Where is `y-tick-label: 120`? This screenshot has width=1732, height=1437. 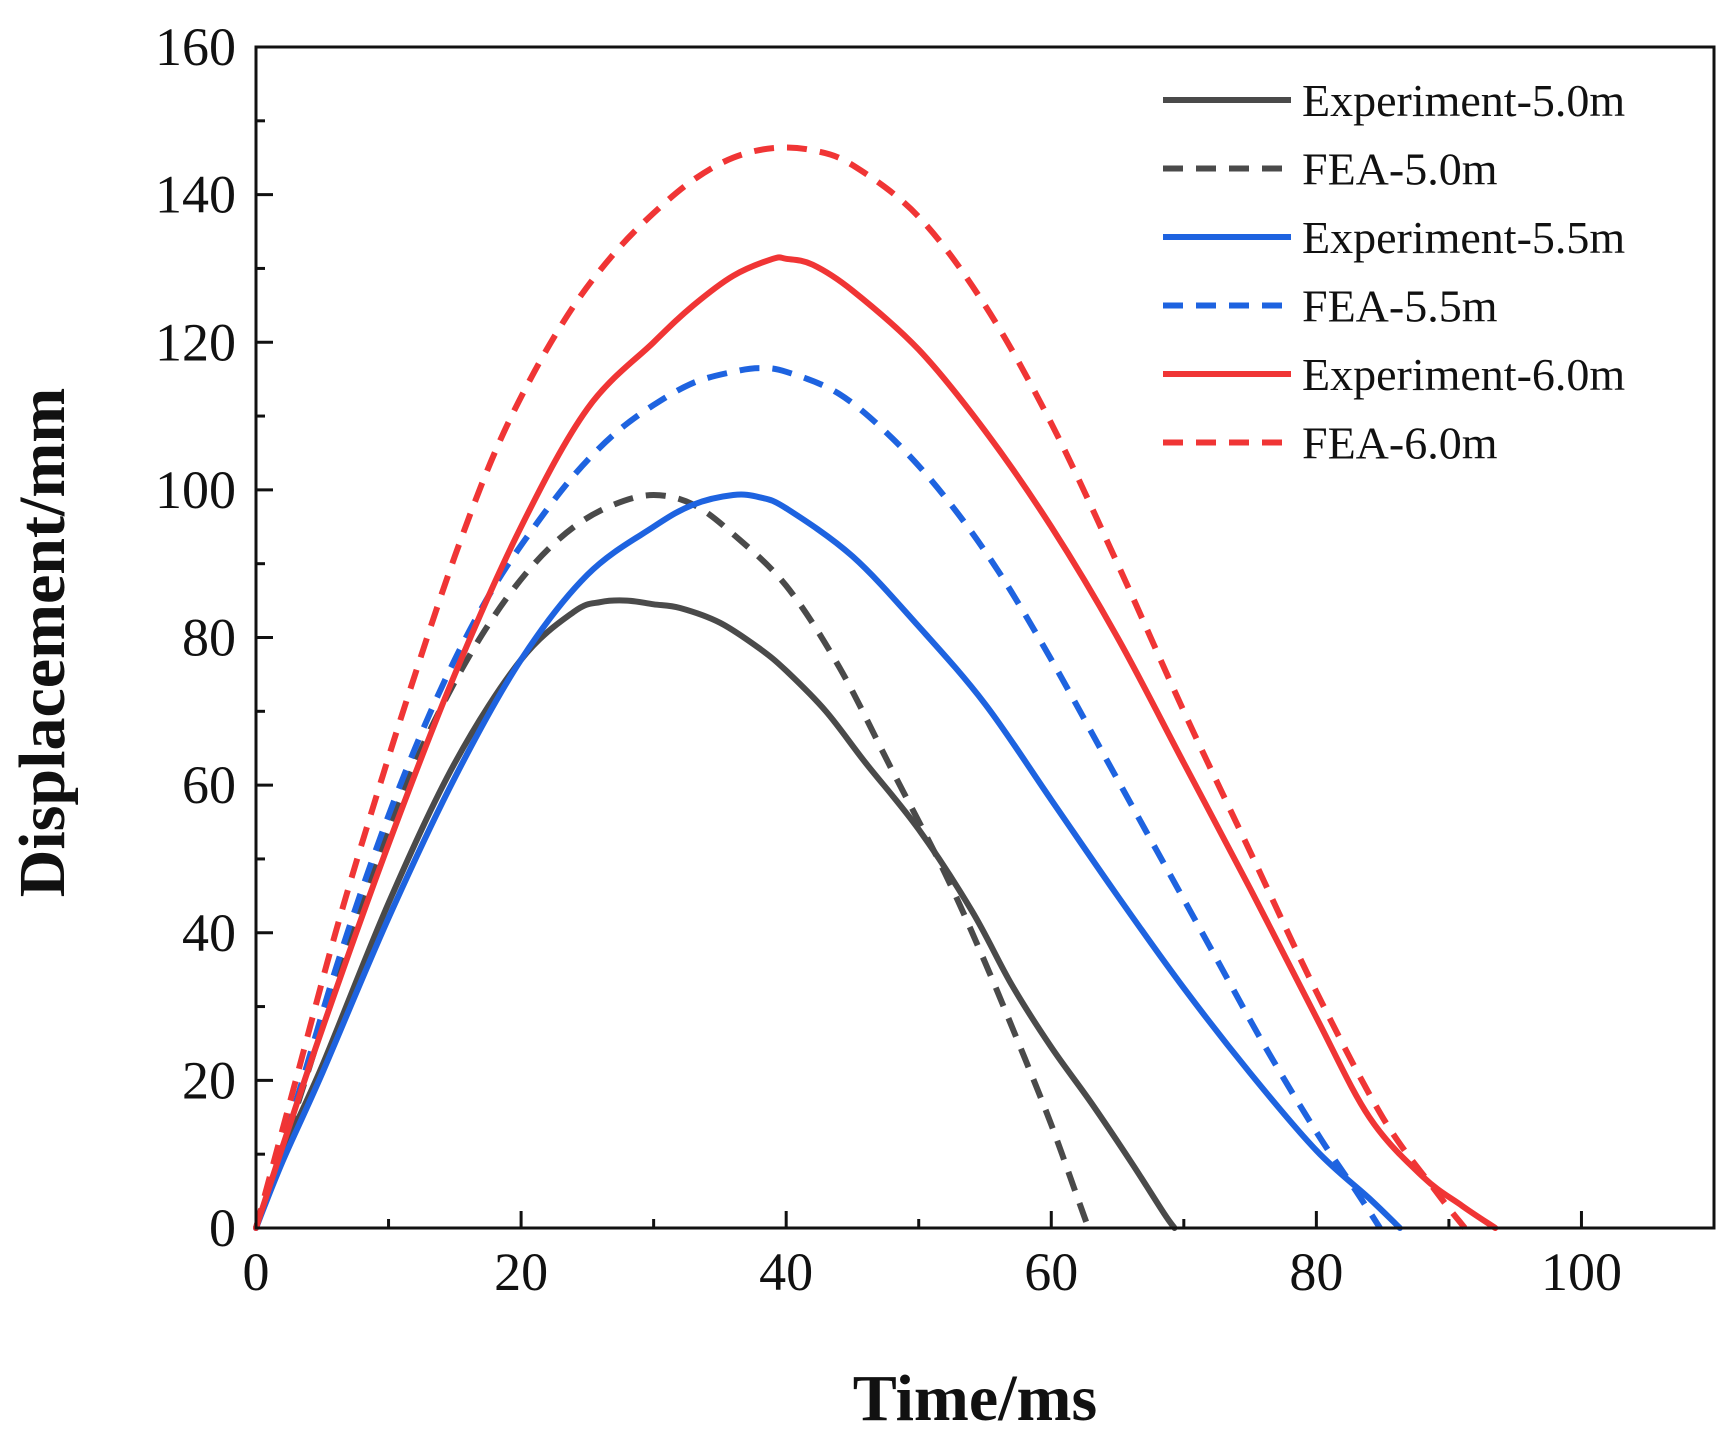 y-tick-label: 120 is located at coordinates (195, 342).